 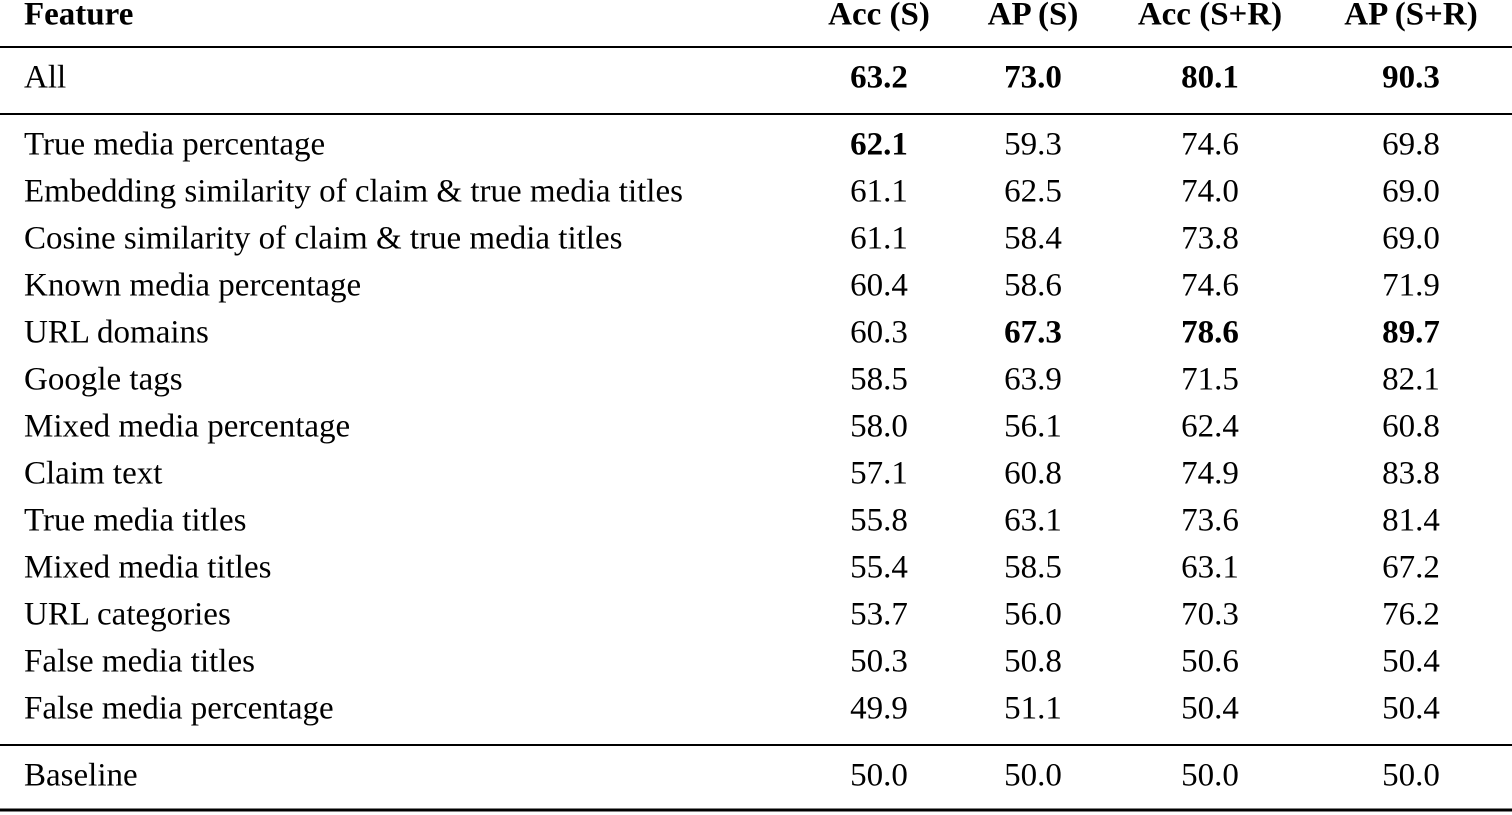 I want to click on value-cell: 83.8, so click(x=1411, y=474).